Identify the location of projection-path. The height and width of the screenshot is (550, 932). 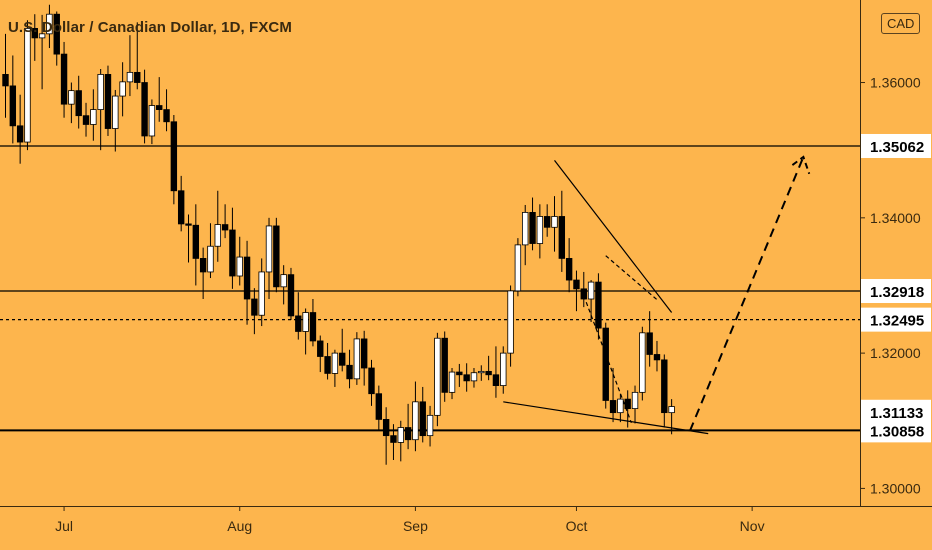
(749, 293).